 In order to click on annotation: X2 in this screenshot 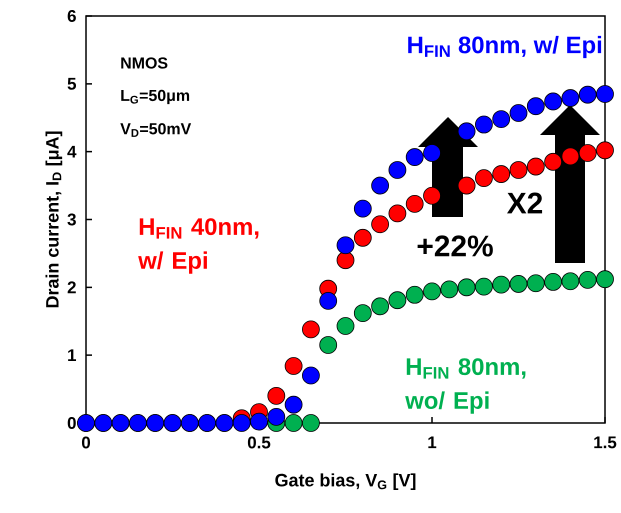, I will do `click(524, 203)`.